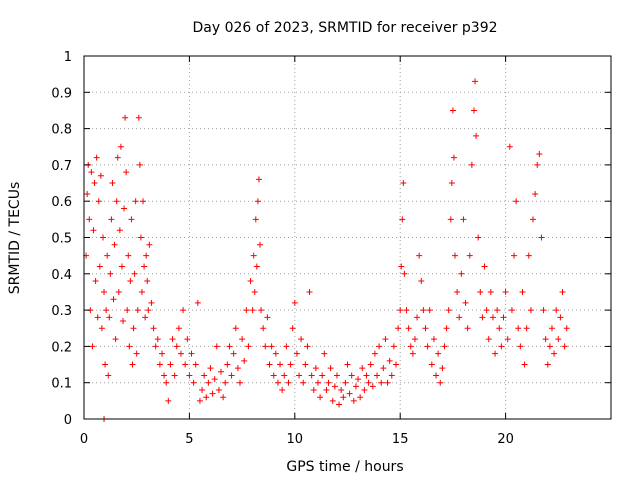 The width and height of the screenshot is (640, 480). Describe the element at coordinates (68, 420) in the screenshot. I see `y-tick-label: 0` at that location.